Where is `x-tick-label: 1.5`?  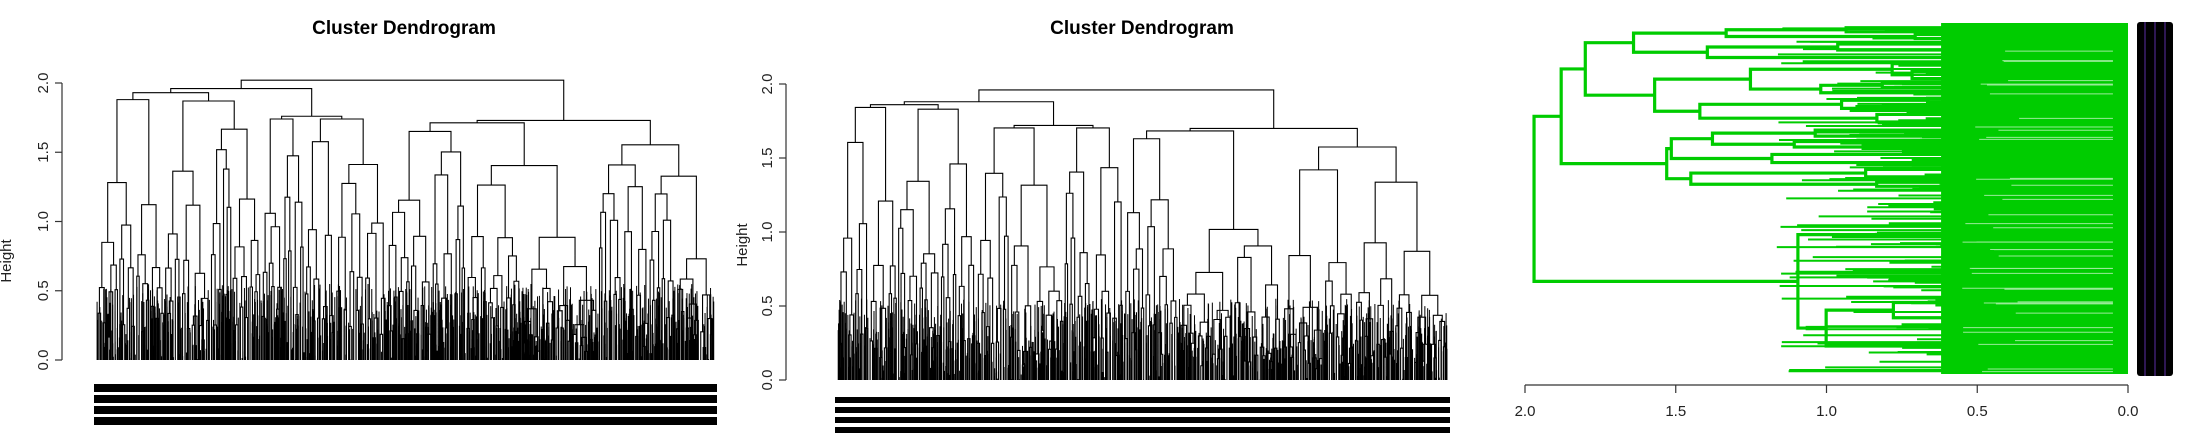 x-tick-label: 1.5 is located at coordinates (1675, 411).